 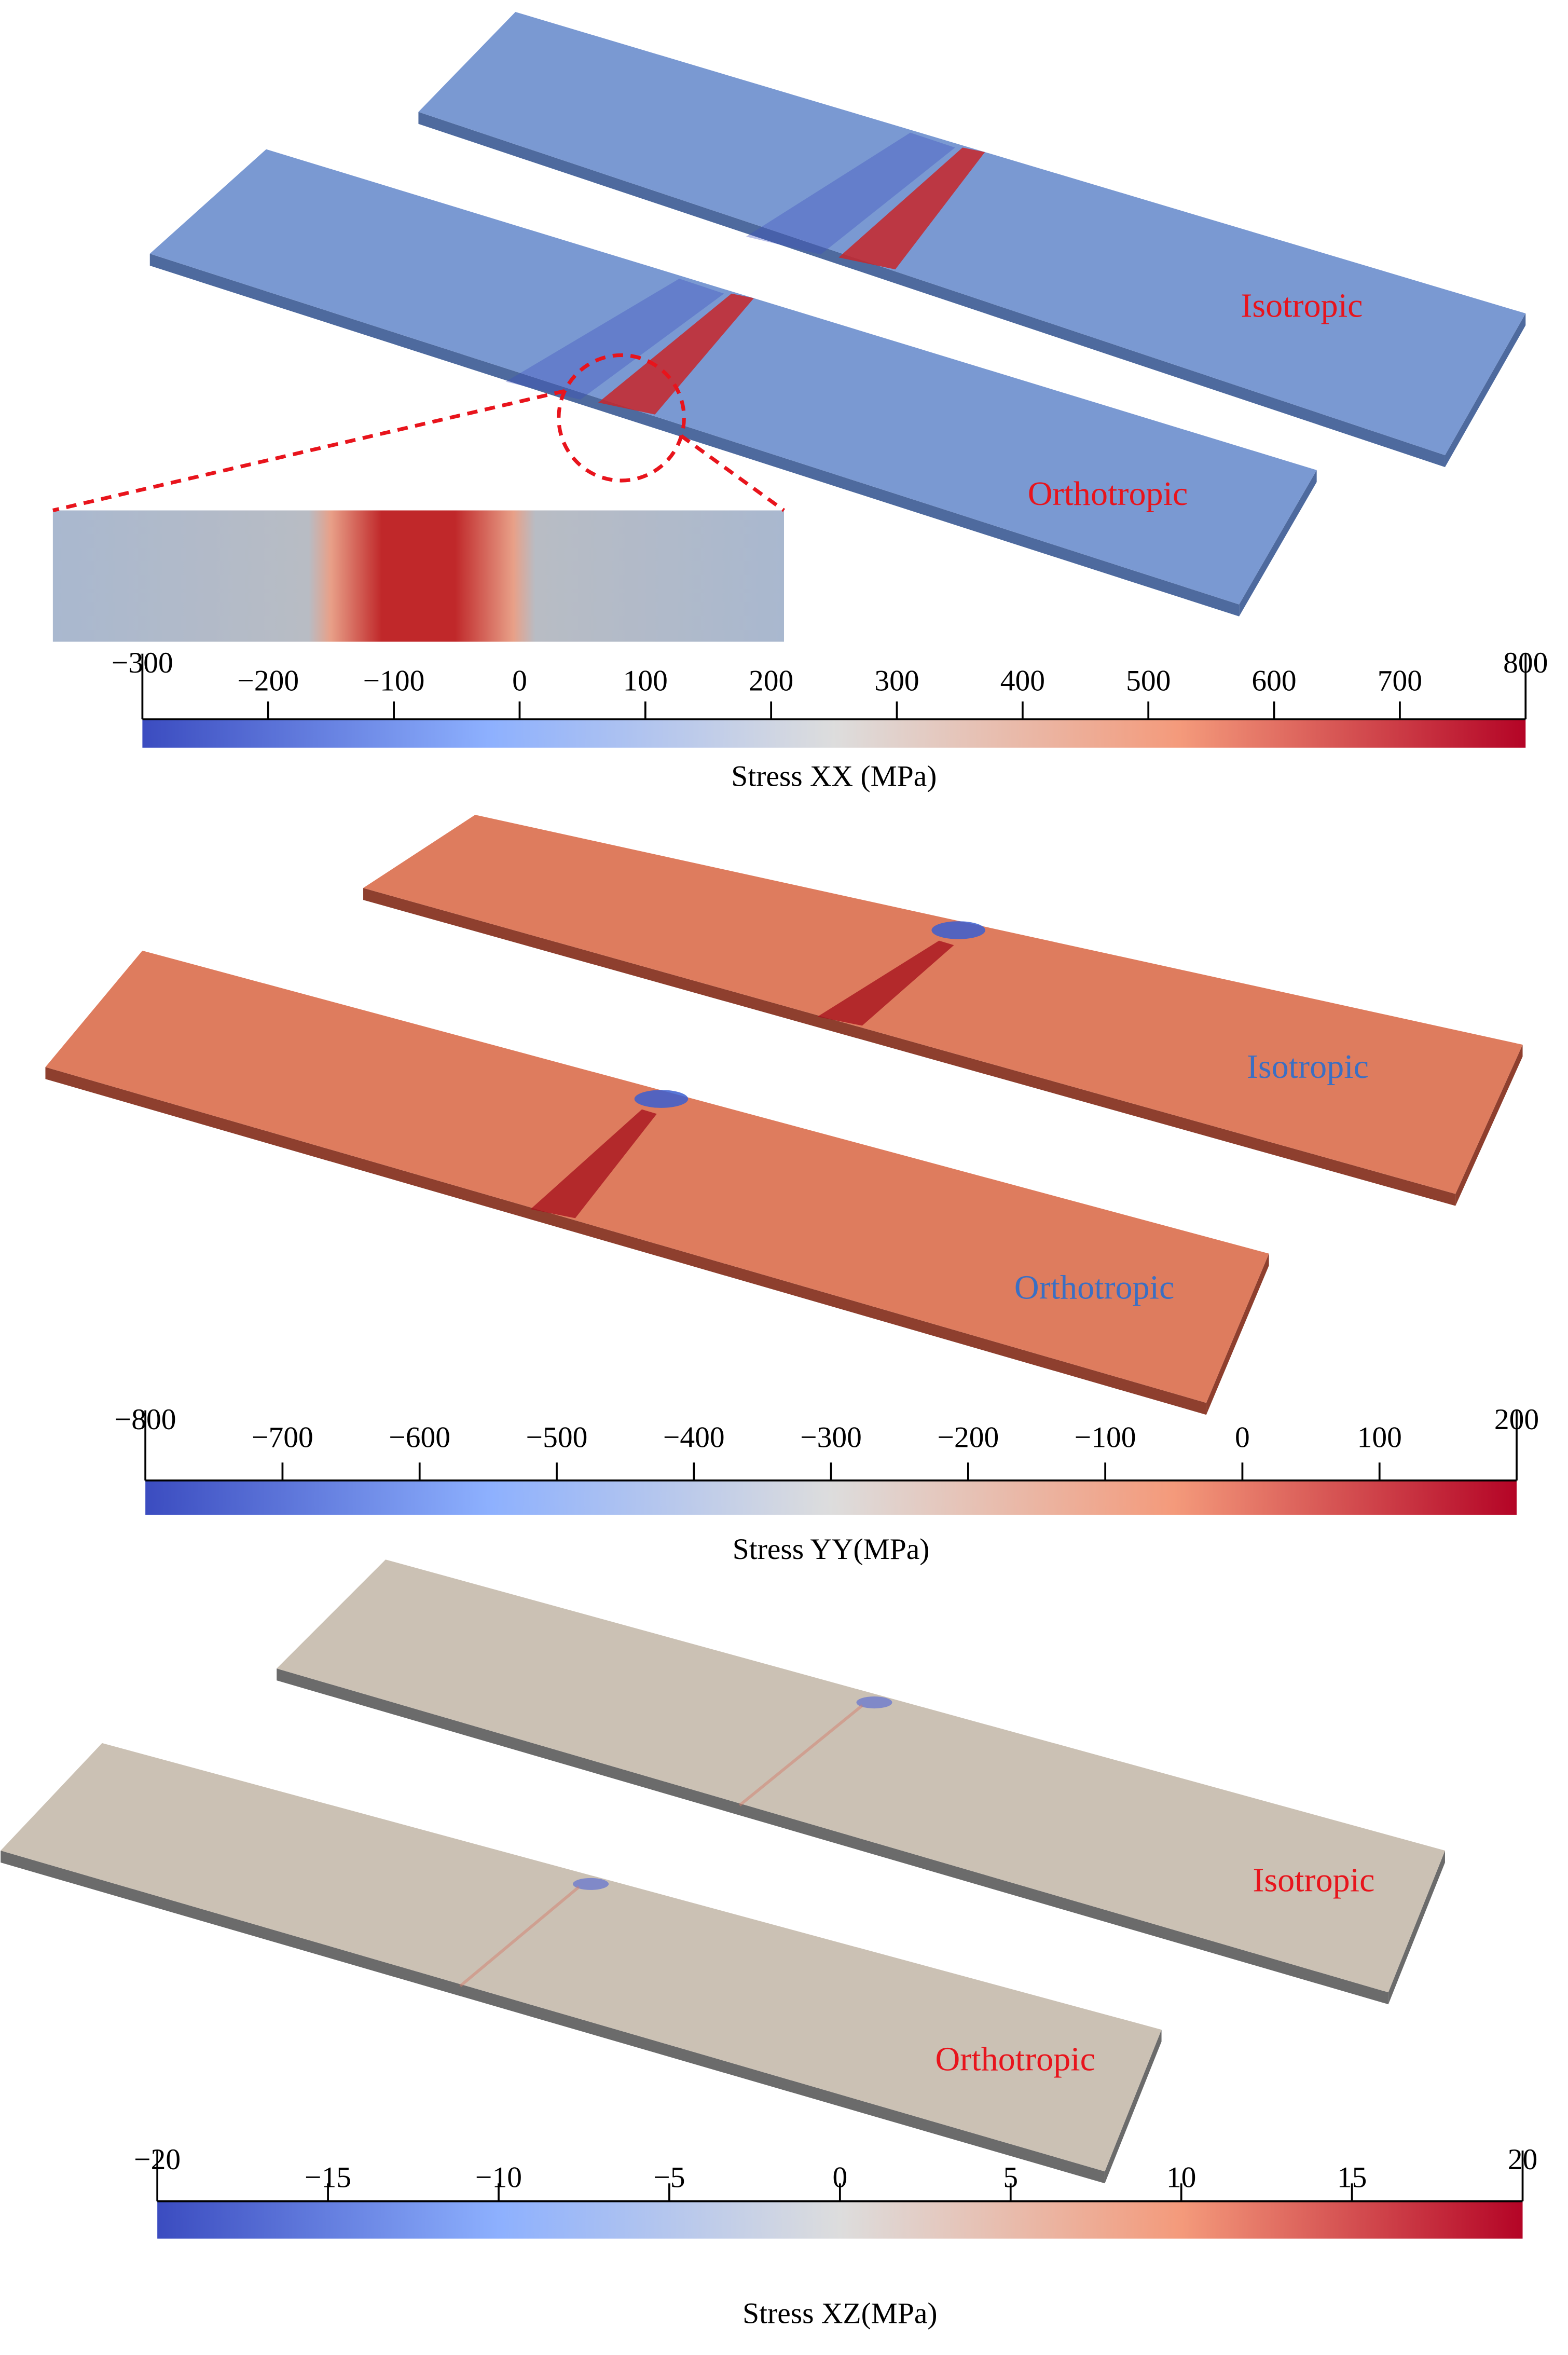 I want to click on tick-label: −800, so click(x=145, y=1419).